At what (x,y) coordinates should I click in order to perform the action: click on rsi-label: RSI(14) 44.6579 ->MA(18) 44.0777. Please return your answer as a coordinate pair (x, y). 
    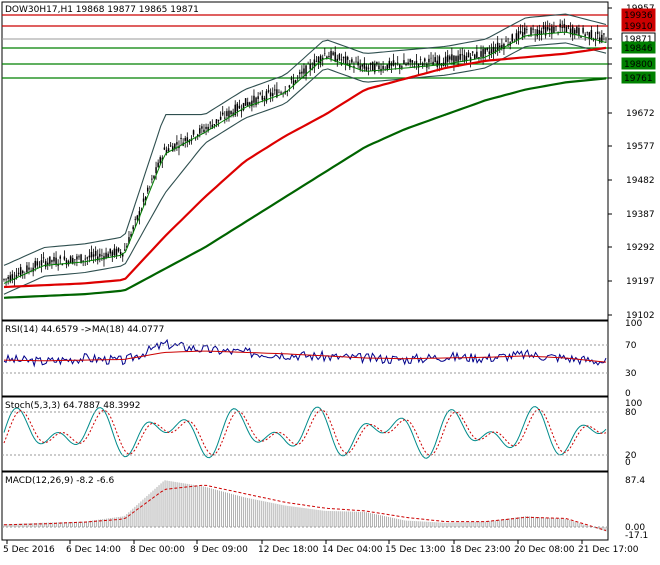
    Looking at the image, I should click on (84, 330).